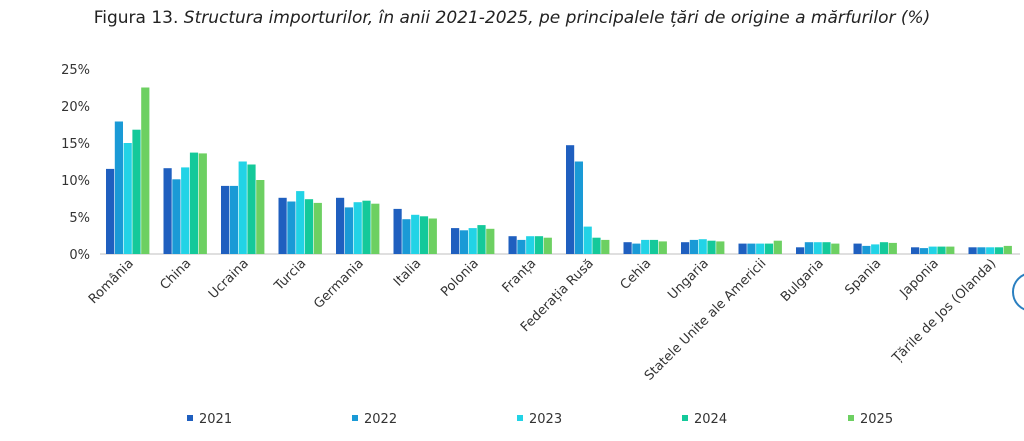 This screenshot has height=441, width=1024. I want to click on x-category-label: Italia, so click(407, 272).